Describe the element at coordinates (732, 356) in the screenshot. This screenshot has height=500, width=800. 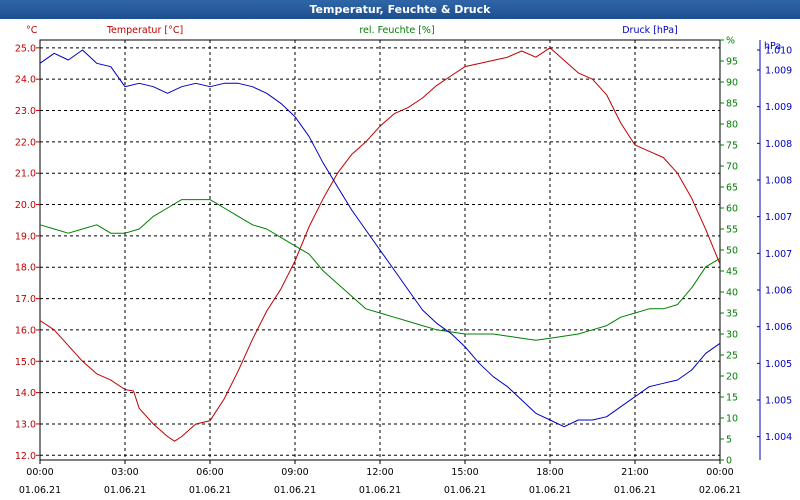
I see `humidity-tick-label: 25` at that location.